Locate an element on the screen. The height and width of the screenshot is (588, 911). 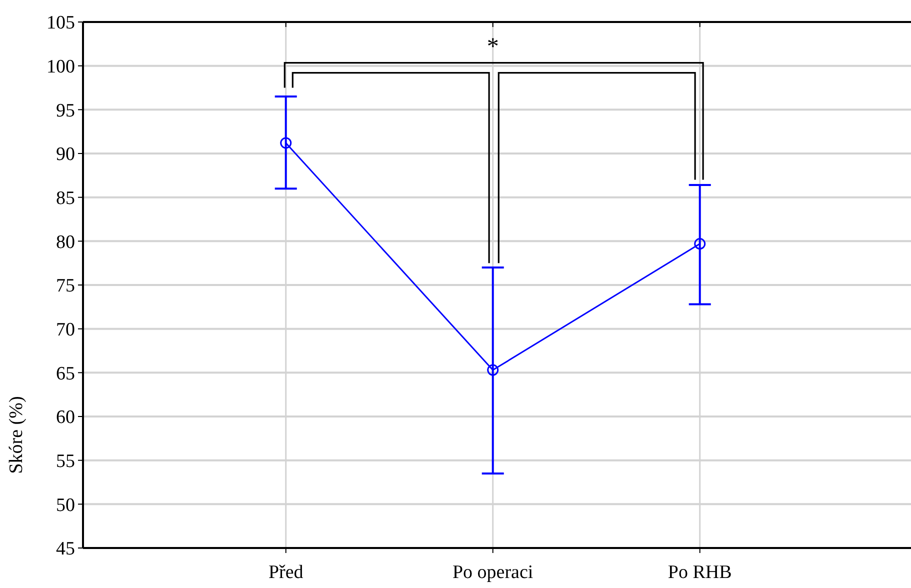
y-tick-label: 95 is located at coordinates (65, 111).